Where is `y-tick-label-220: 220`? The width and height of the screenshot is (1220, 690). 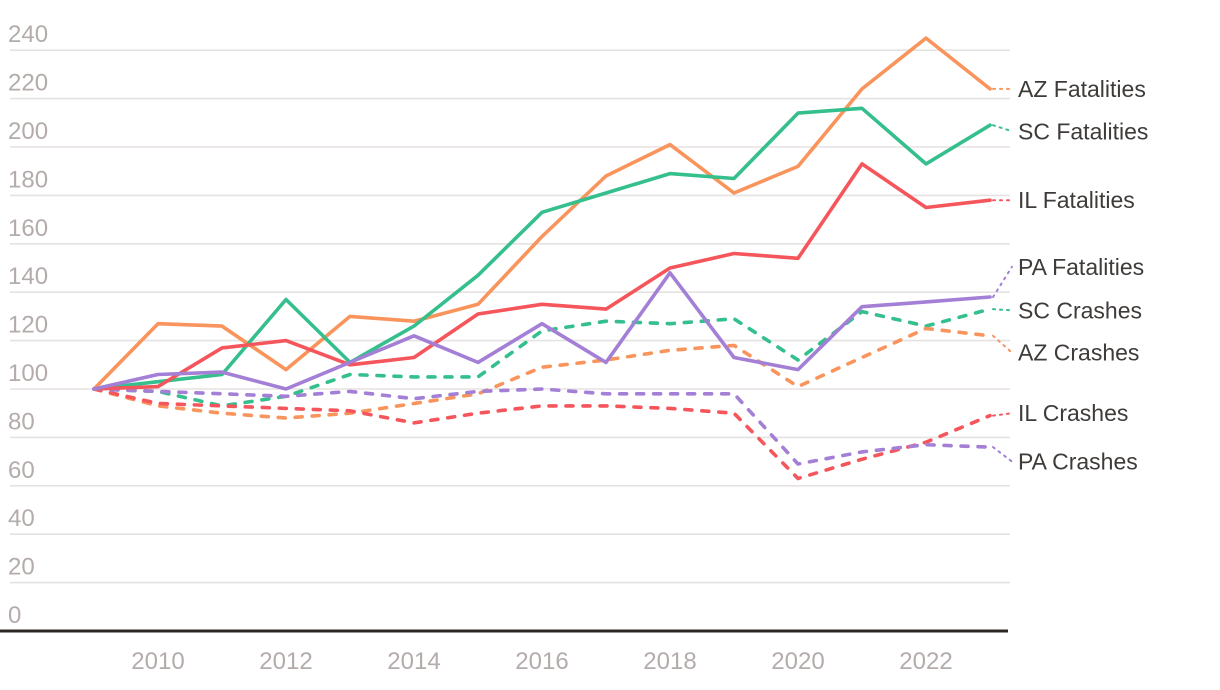 y-tick-label-220: 220 is located at coordinates (28, 83).